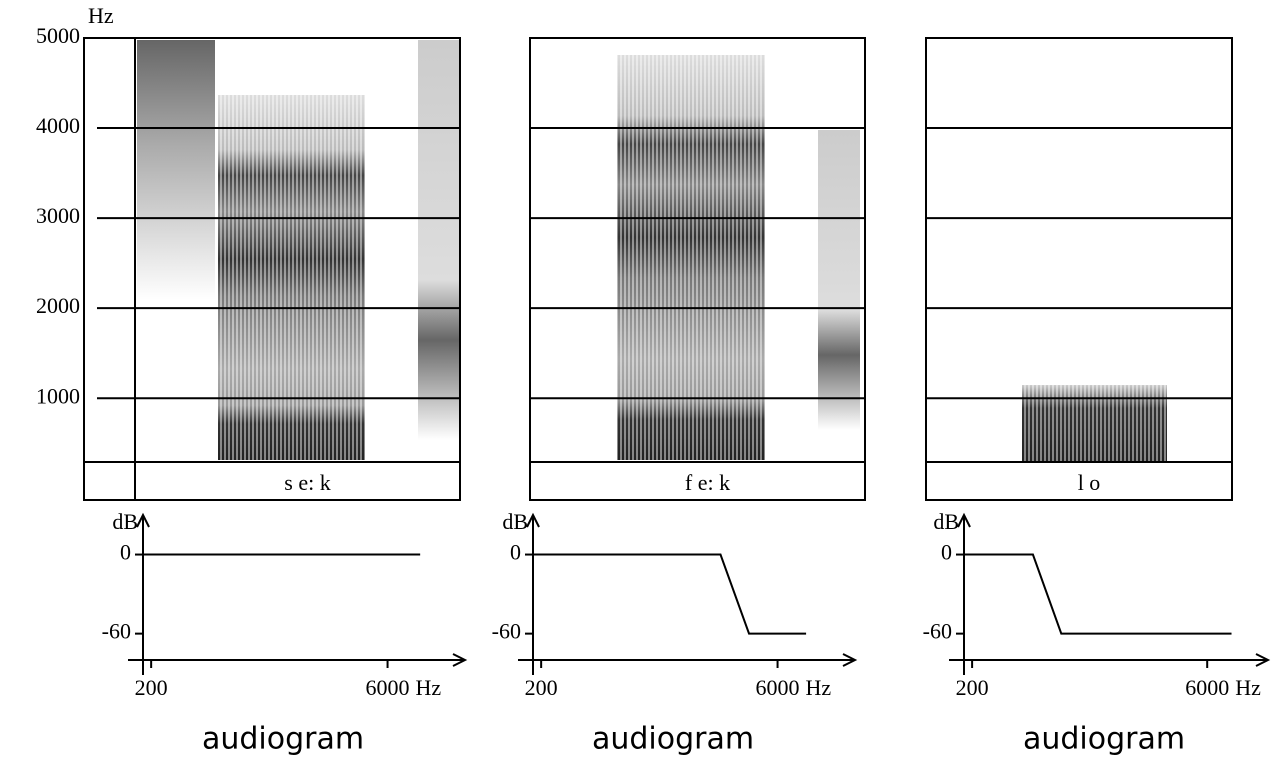 The width and height of the screenshot is (1280, 757). I want to click on spectrogram-unit: Hz, so click(101, 15).